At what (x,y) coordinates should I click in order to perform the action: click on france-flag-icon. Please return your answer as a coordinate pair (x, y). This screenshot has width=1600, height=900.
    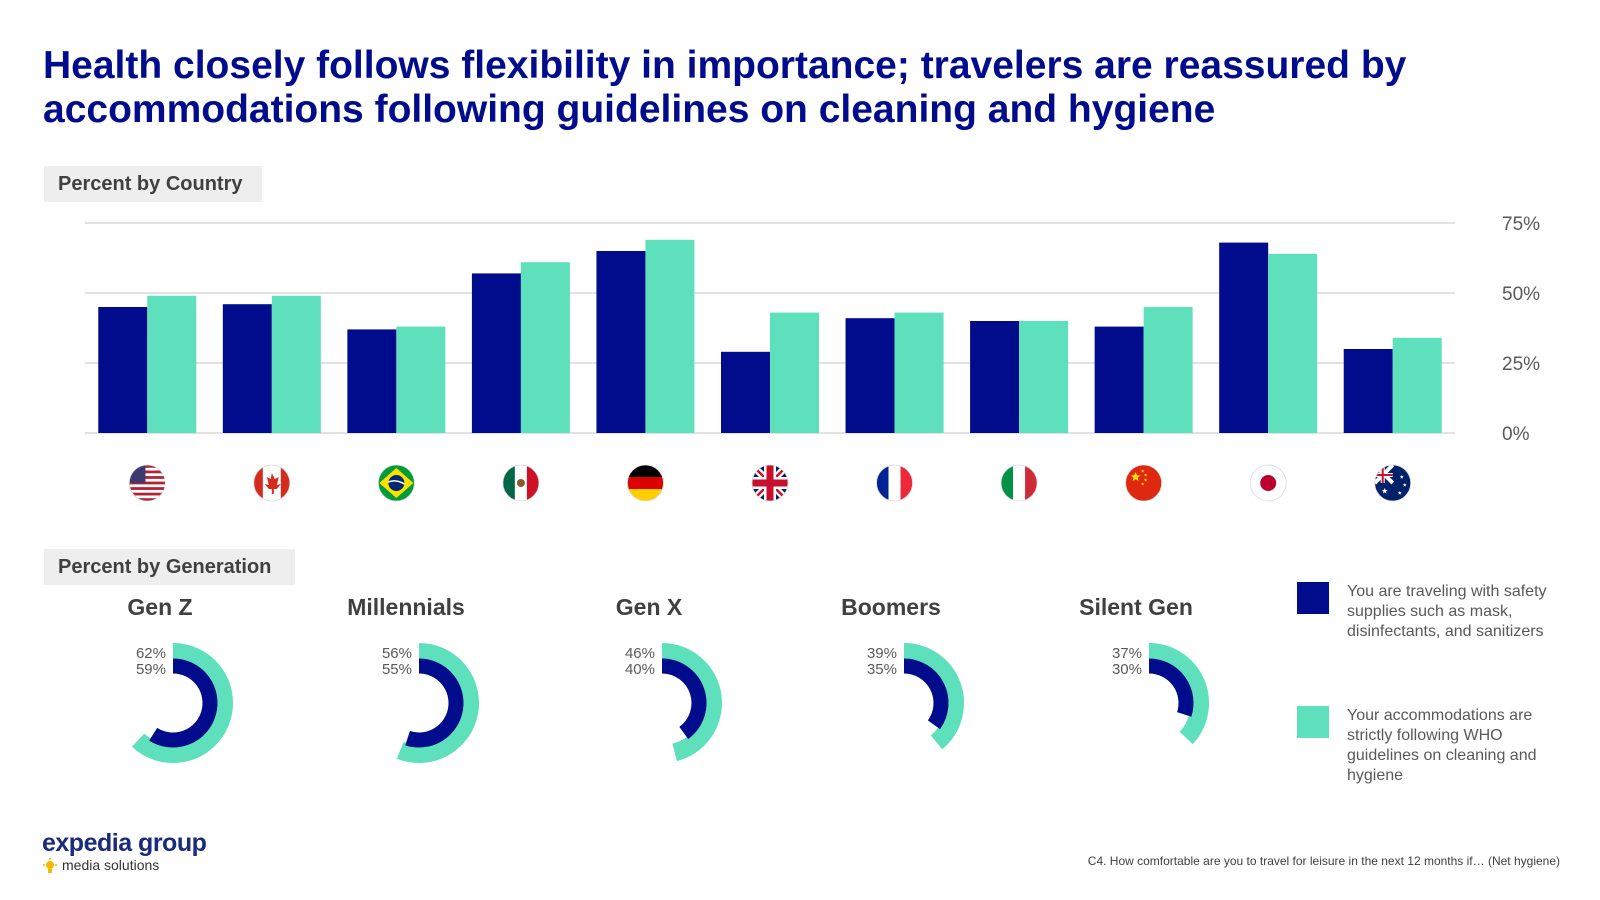
    Looking at the image, I should click on (894, 483).